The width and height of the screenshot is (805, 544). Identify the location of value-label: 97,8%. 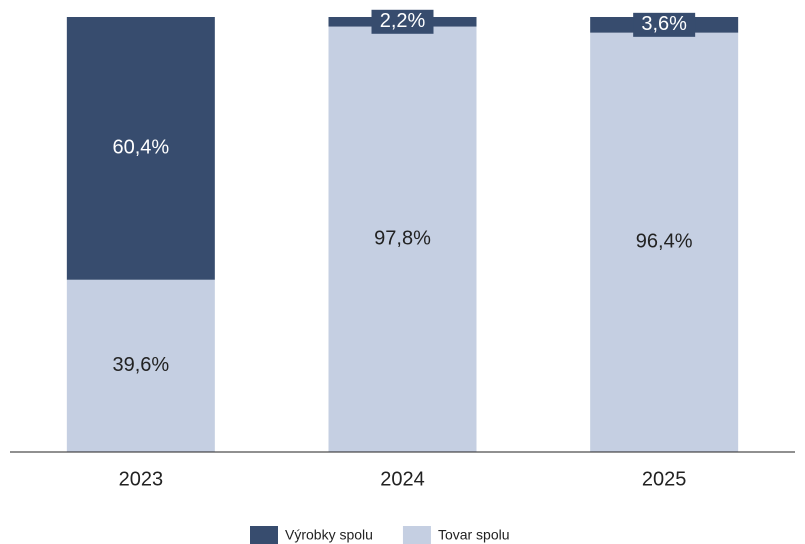
(402, 239).